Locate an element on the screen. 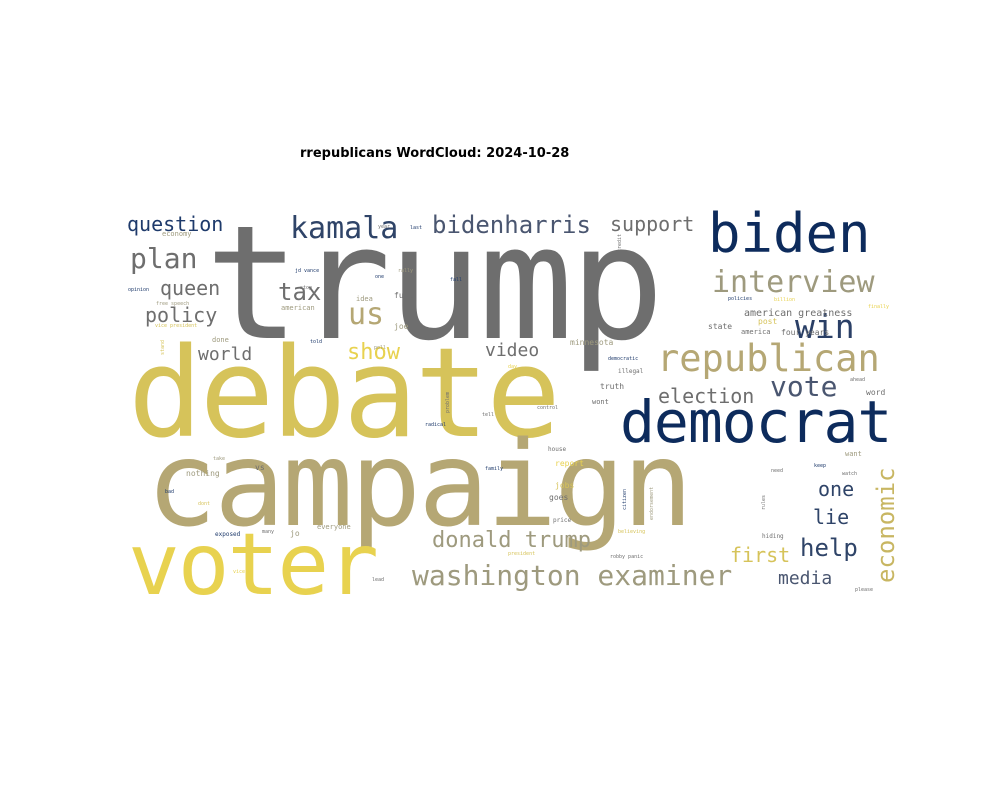 The height and width of the screenshot is (800, 1000). word-radical: radical is located at coordinates (436, 425).